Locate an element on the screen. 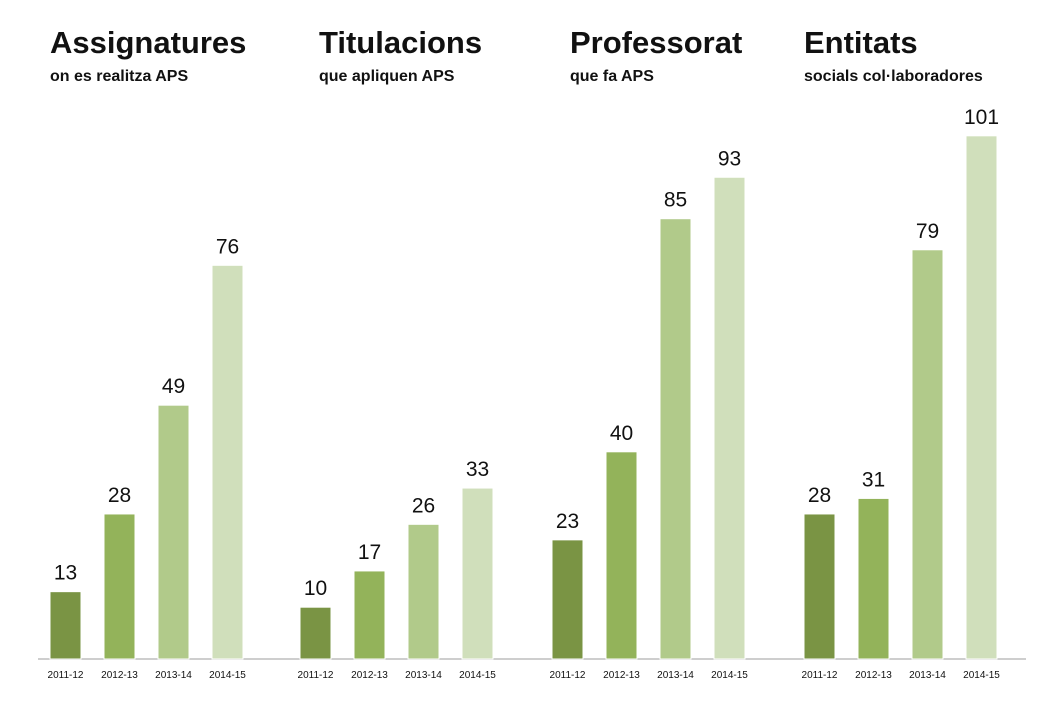  panel-title: Professorat is located at coordinates (656, 42).